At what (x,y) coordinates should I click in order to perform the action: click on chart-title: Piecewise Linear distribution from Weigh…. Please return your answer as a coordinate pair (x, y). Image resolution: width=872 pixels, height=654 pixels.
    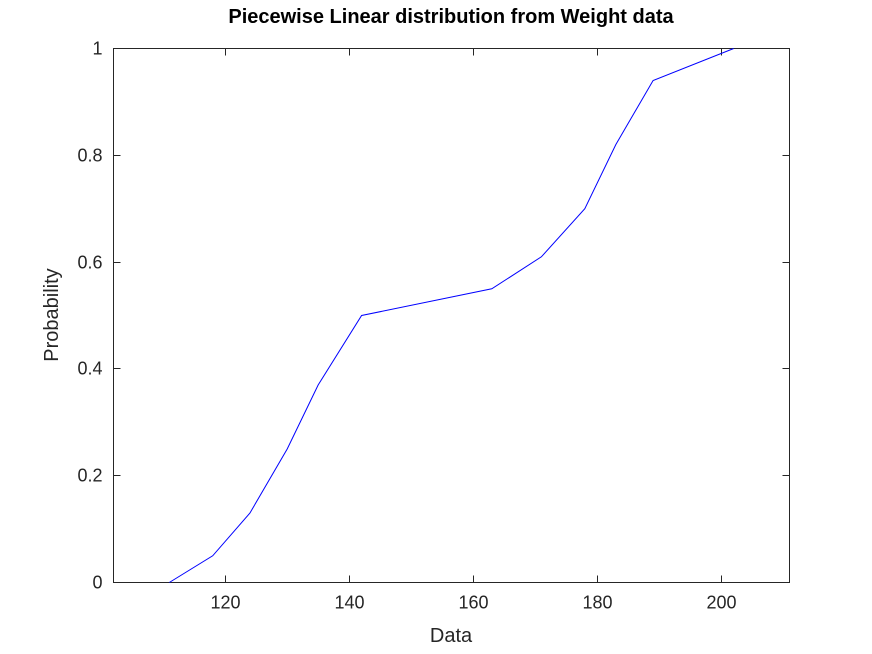
    Looking at the image, I should click on (451, 17).